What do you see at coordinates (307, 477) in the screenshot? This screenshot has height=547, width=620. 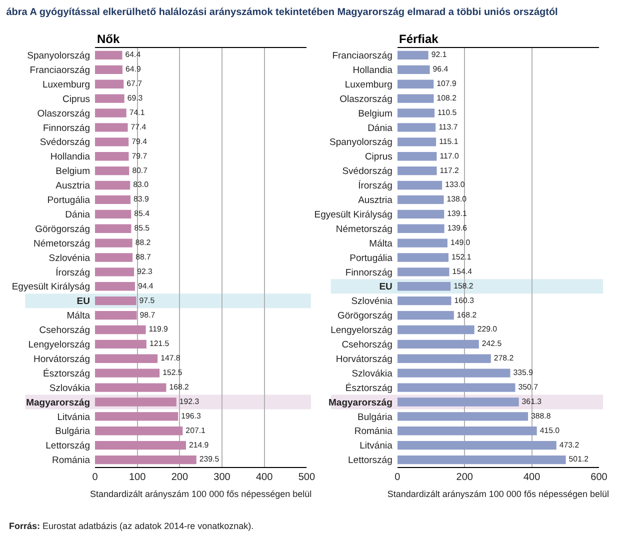 I see `x-tick-label: 500` at bounding box center [307, 477].